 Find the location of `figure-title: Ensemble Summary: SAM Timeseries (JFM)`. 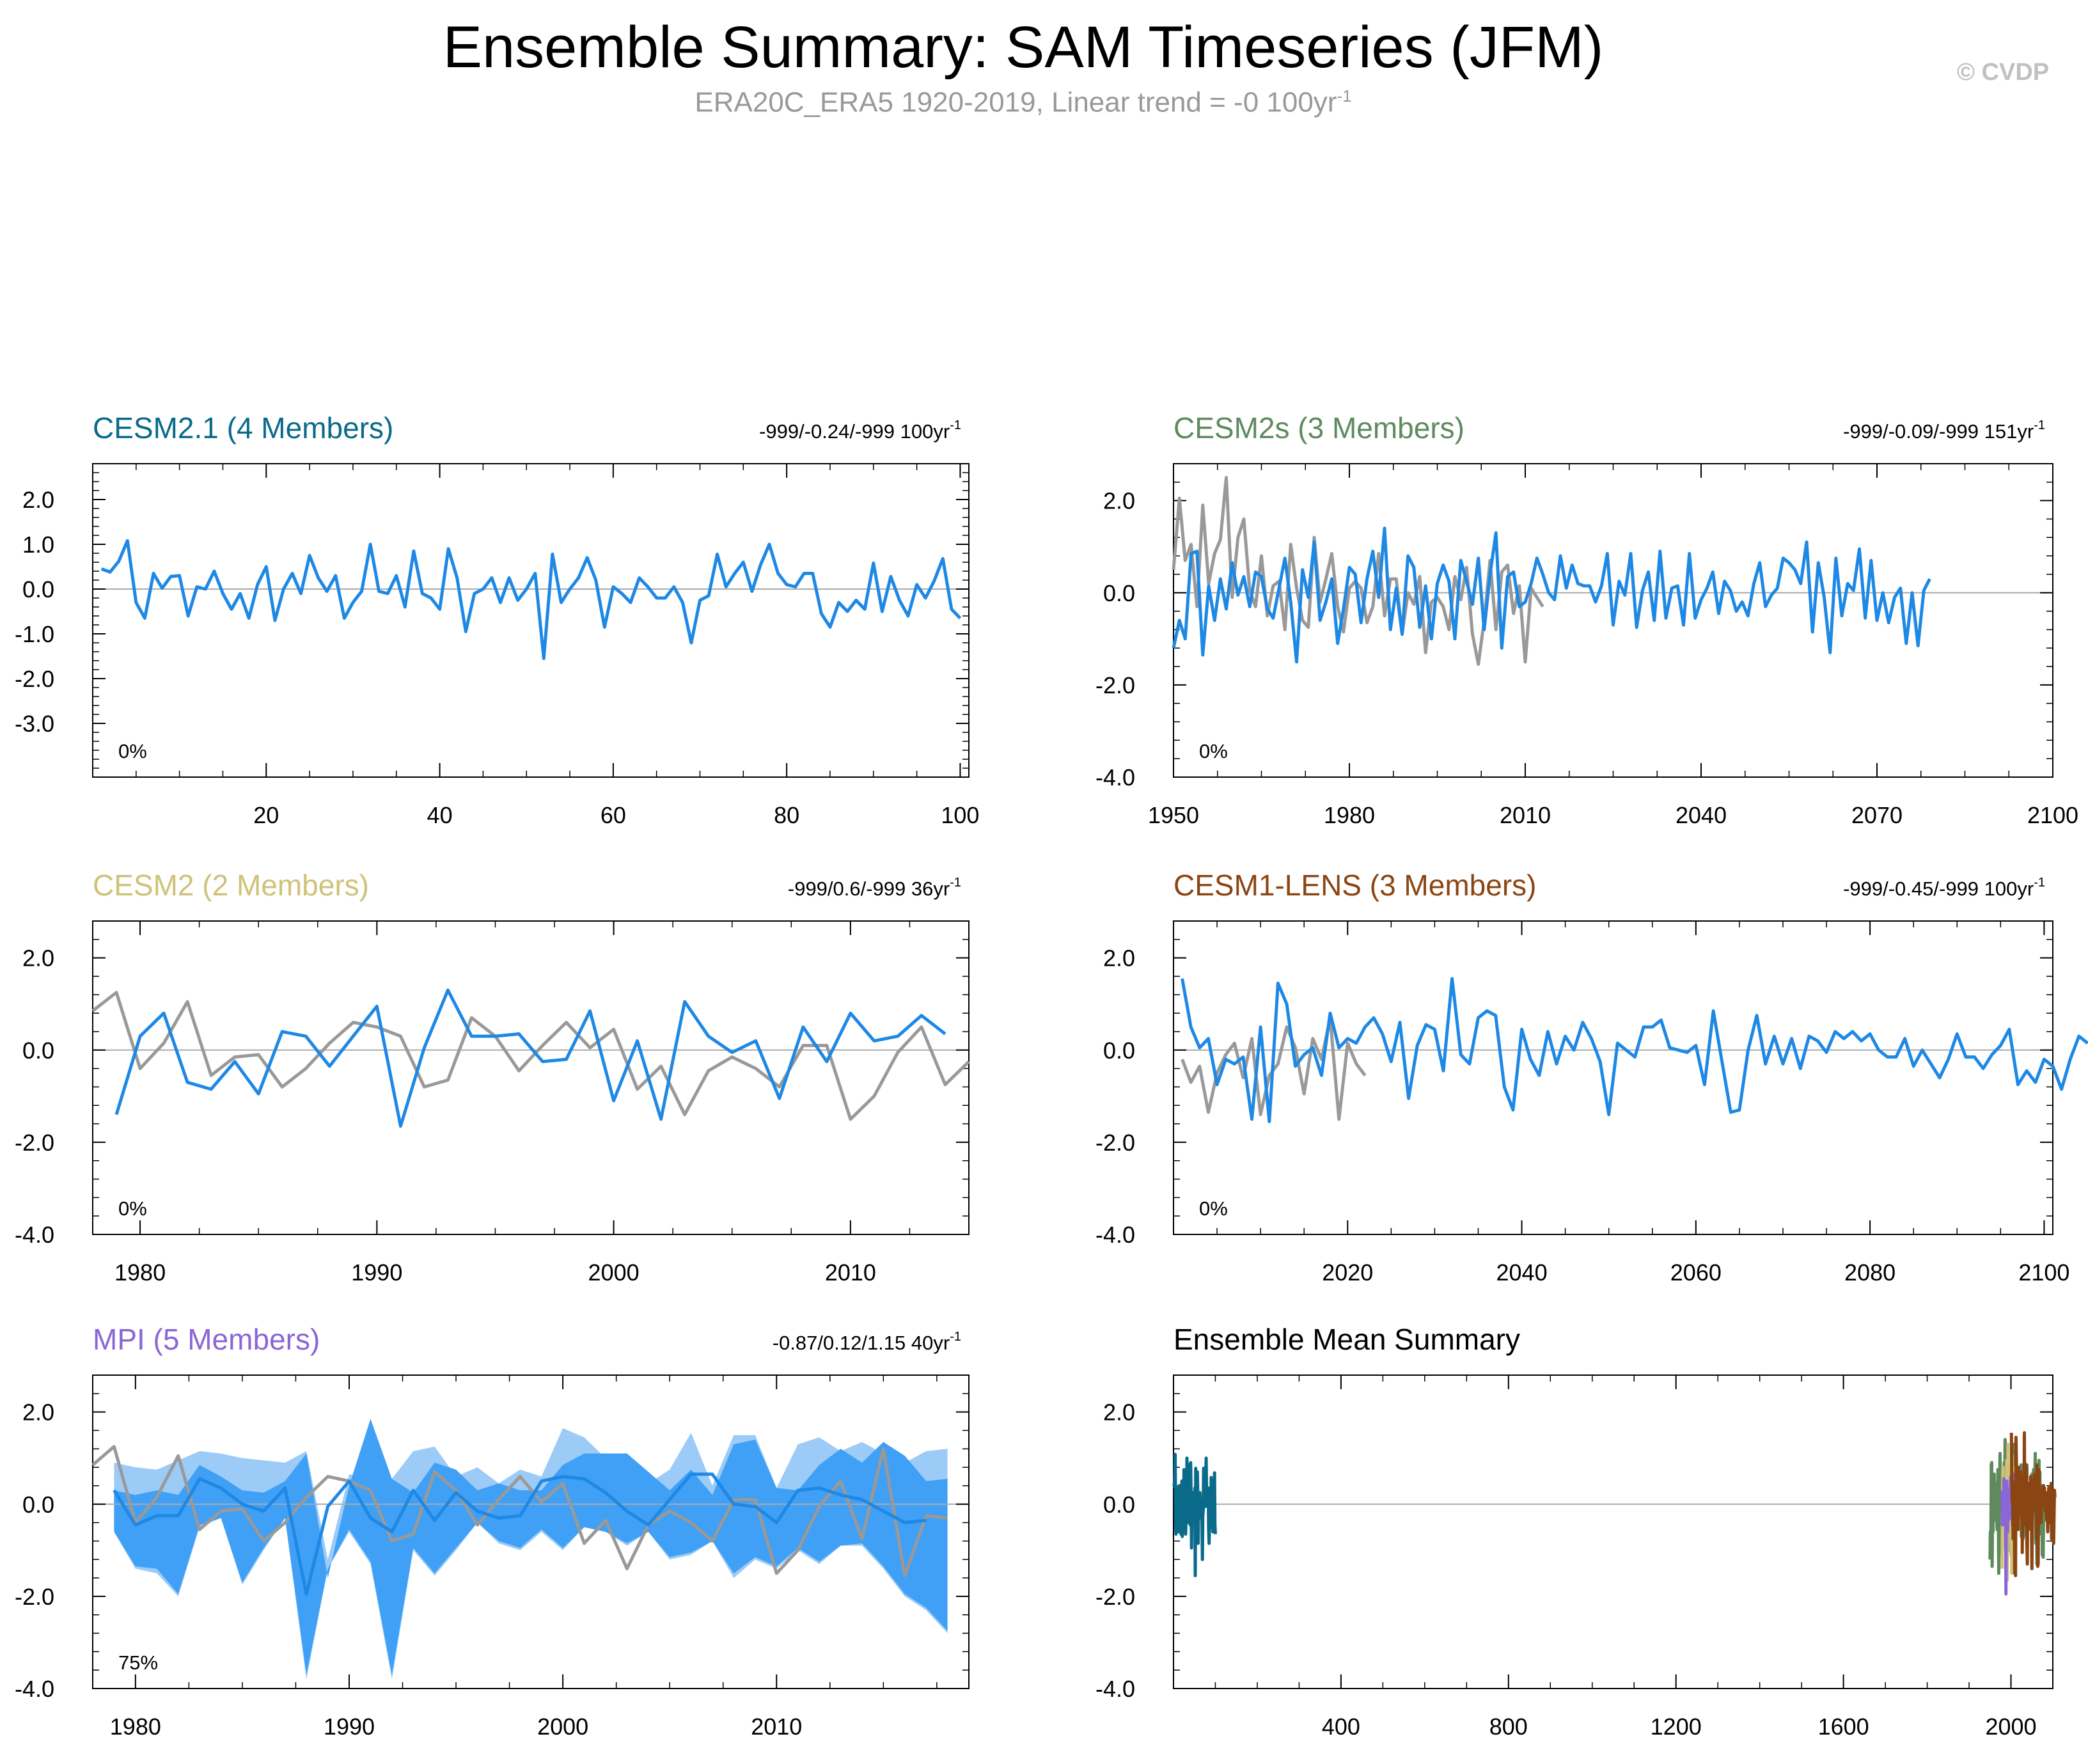

figure-title: Ensemble Summary: SAM Timeseries (JFM) is located at coordinates (1023, 47).